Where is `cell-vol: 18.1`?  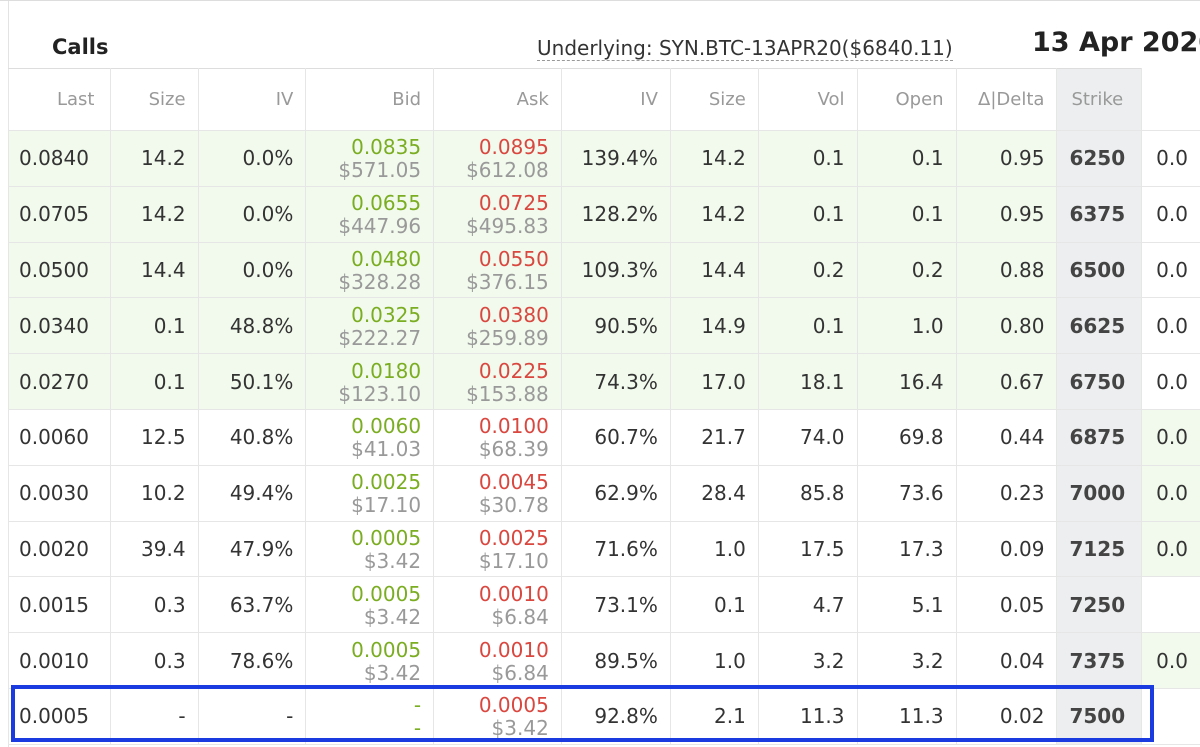
cell-vol: 18.1 is located at coordinates (807, 381).